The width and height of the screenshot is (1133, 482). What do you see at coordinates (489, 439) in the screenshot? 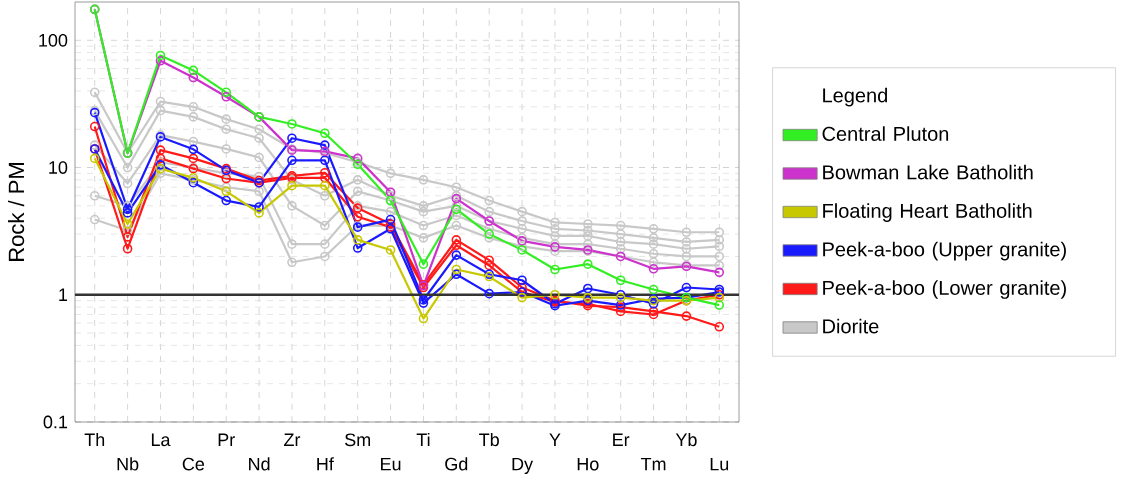
I see `x-tick-label: Tb` at bounding box center [489, 439].